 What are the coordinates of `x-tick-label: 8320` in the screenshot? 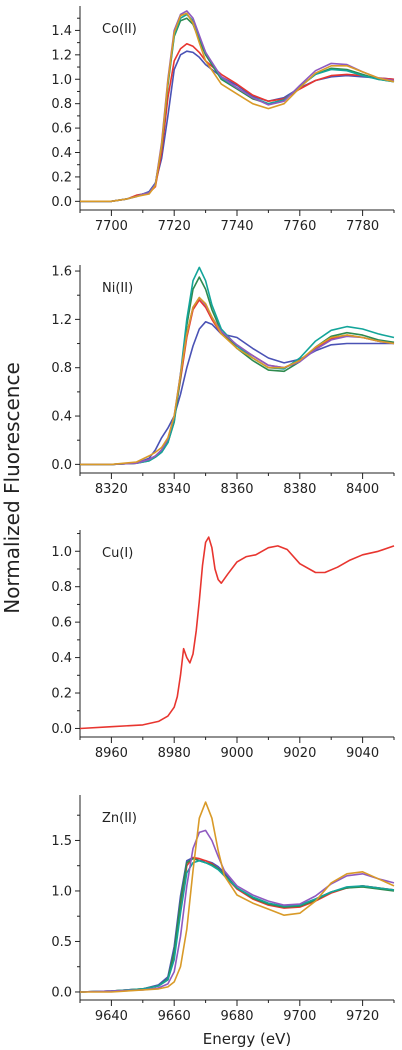 It's located at (111, 489).